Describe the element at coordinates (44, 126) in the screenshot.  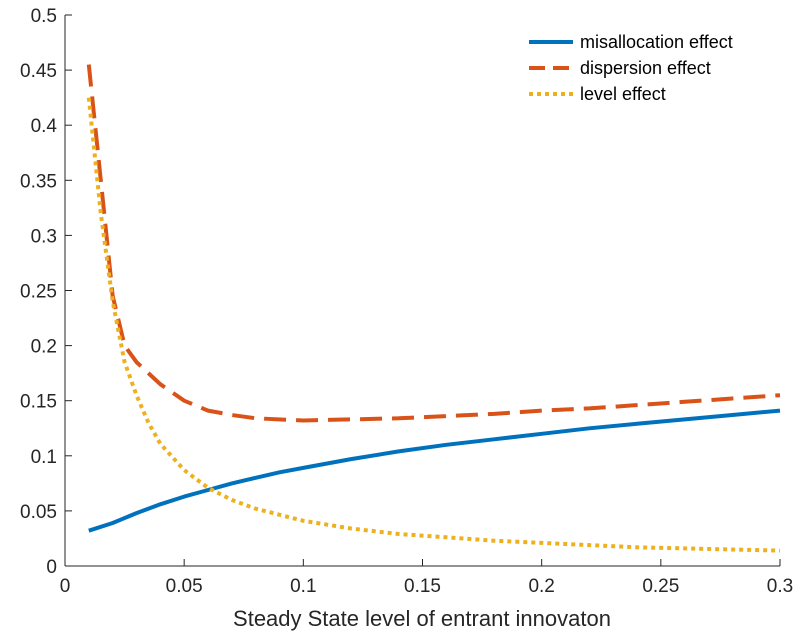
I see `y-tick-label: 0.4` at that location.